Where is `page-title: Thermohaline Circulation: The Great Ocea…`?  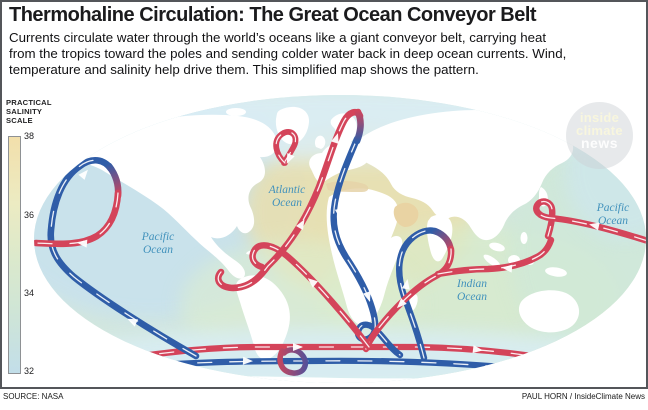 page-title: Thermohaline Circulation: The Great Ocea… is located at coordinates (273, 15).